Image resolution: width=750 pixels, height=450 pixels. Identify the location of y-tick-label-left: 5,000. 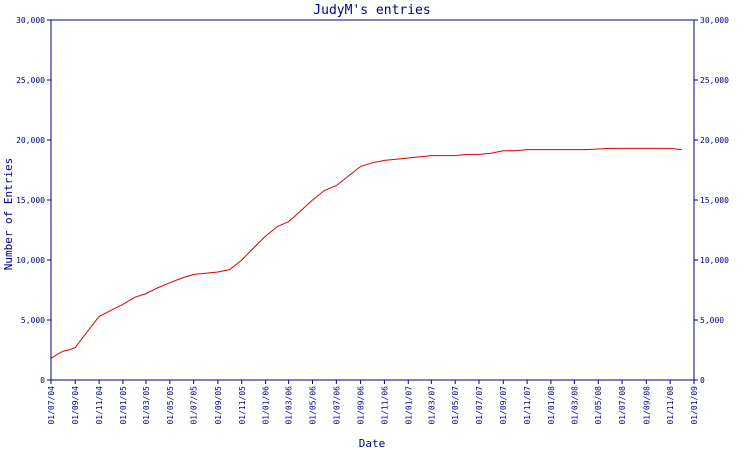
(33, 320).